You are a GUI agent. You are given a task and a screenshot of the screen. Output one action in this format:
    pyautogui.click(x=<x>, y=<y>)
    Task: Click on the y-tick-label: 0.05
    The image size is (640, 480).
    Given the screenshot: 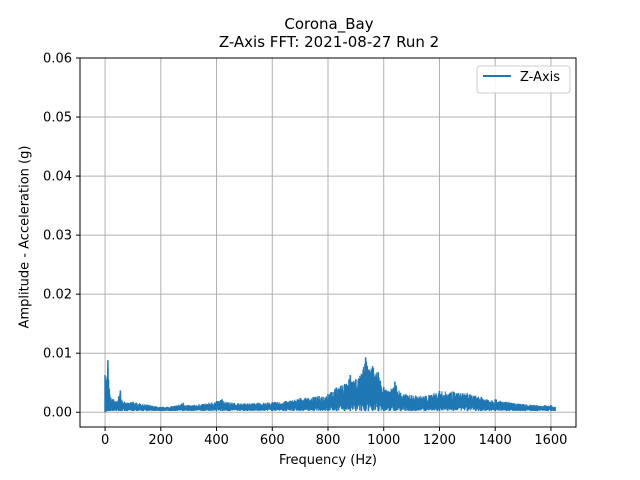 What is the action you would take?
    pyautogui.click(x=57, y=118)
    